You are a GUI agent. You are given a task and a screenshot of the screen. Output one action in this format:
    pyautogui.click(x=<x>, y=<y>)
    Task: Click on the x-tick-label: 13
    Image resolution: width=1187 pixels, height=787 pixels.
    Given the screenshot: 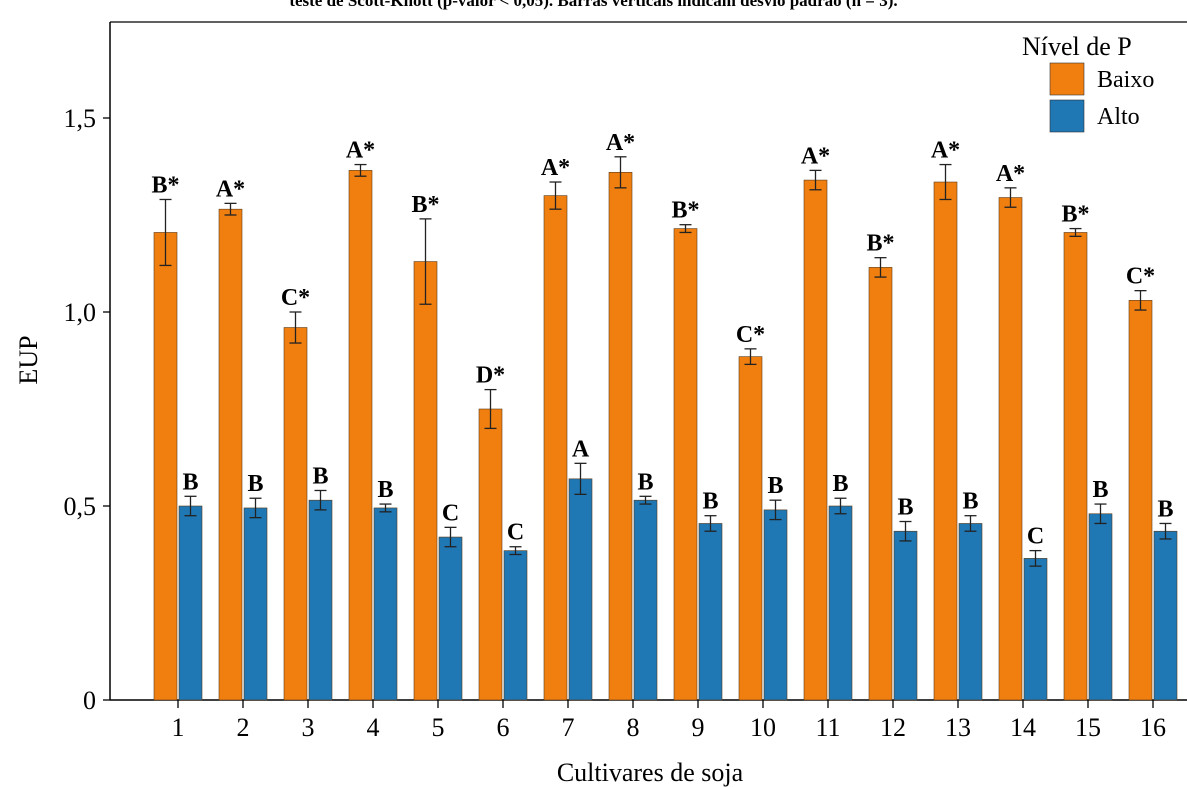 What is the action you would take?
    pyautogui.click(x=958, y=727)
    